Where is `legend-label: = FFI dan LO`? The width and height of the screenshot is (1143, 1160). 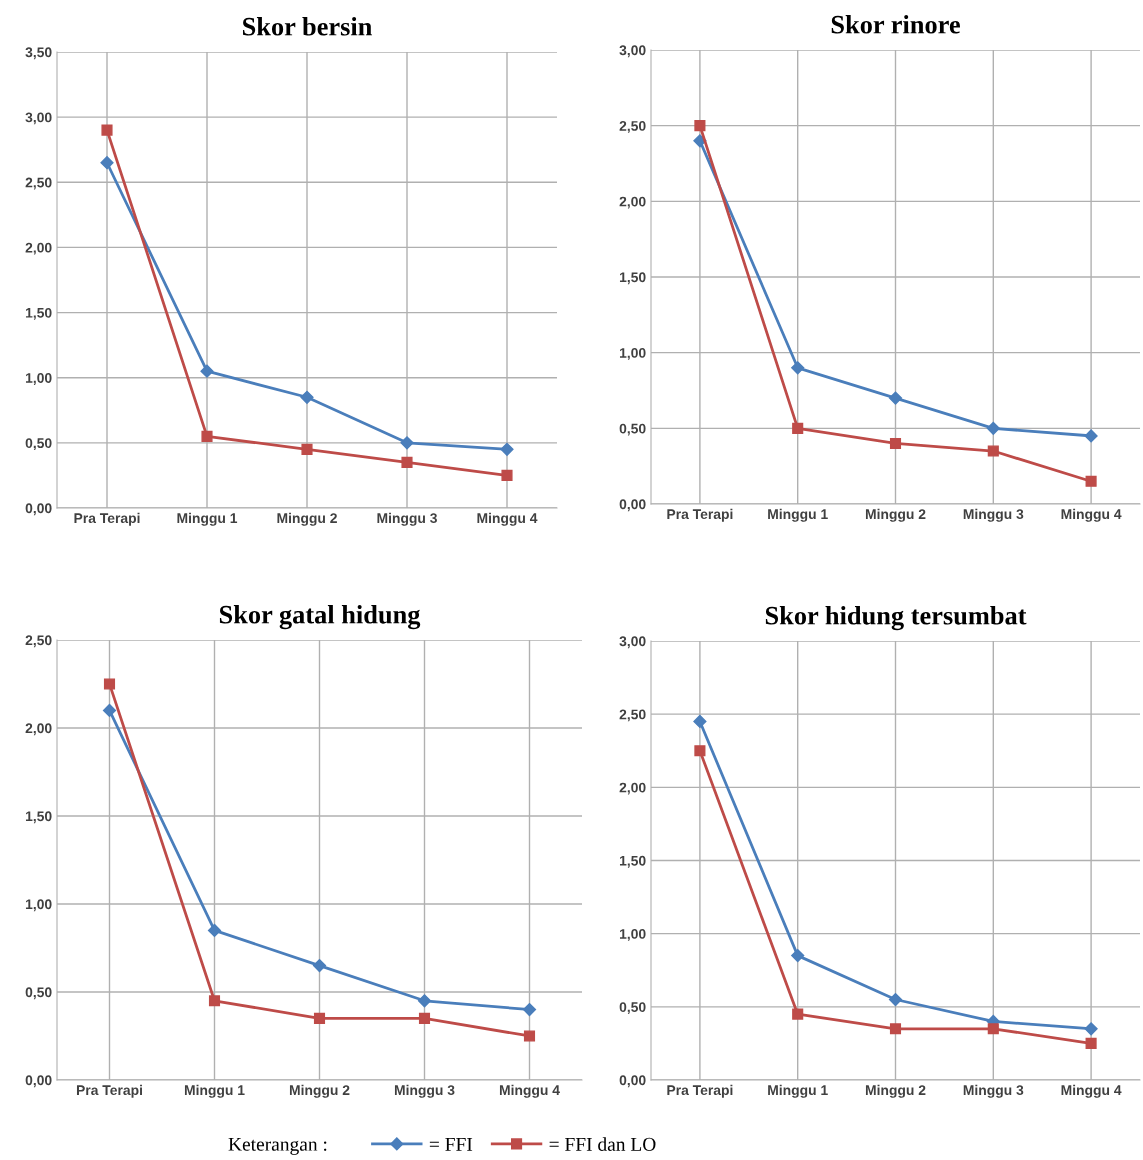 legend-label: = FFI dan LO is located at coordinates (602, 1144).